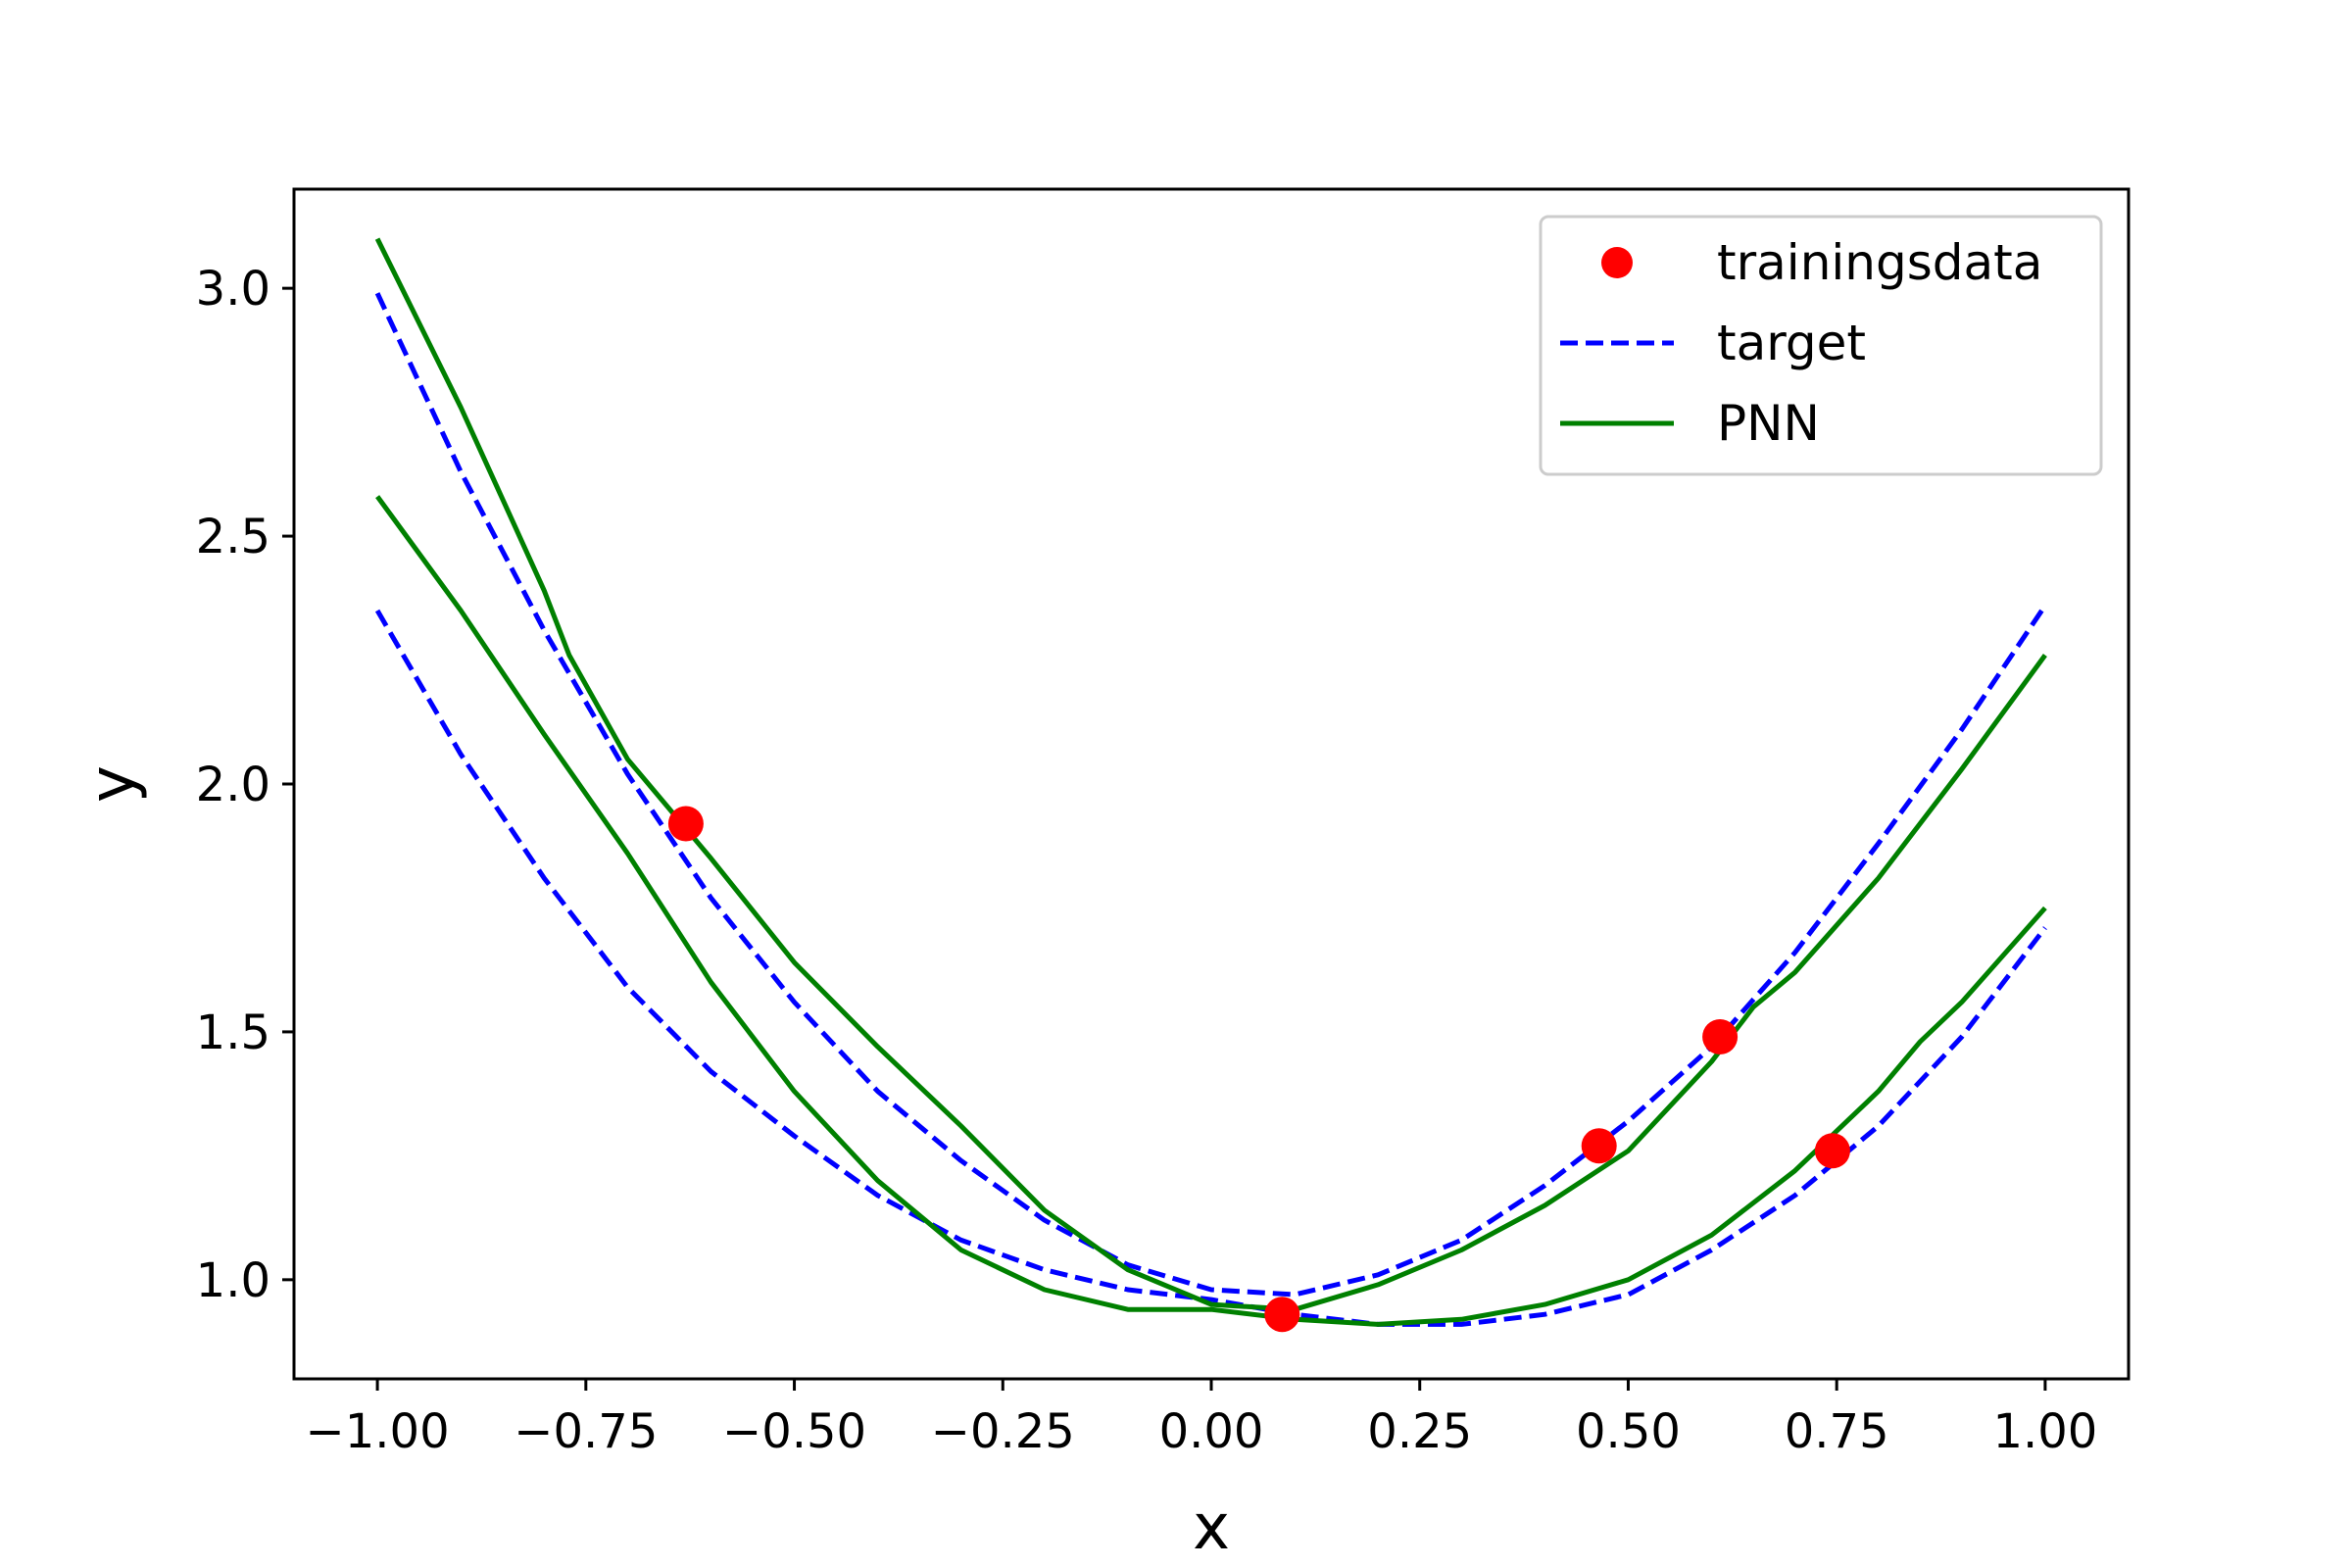  Describe the element at coordinates (233, 537) in the screenshot. I see `y-tick-label: 2.5` at that location.